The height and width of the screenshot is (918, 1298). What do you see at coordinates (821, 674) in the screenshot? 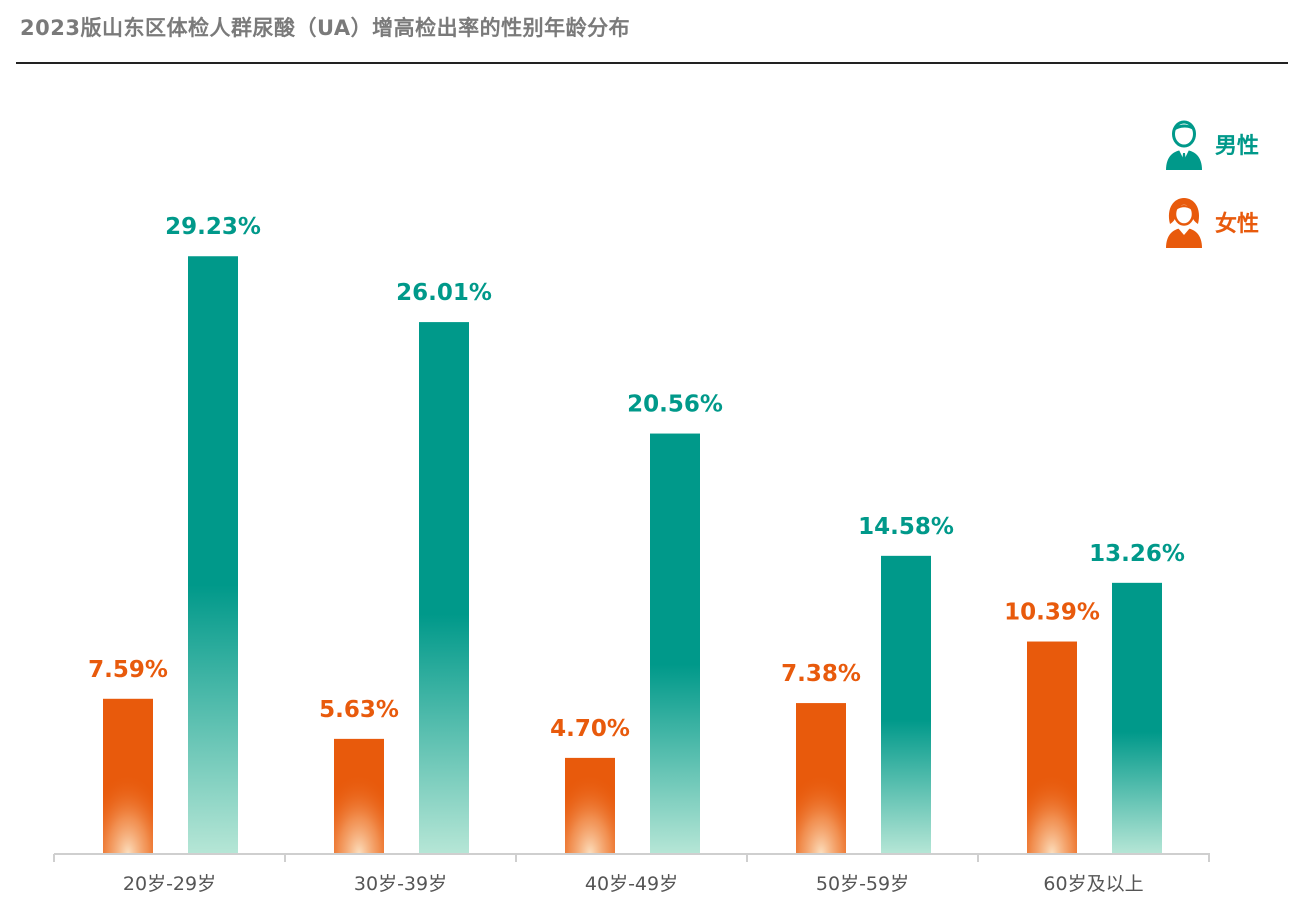
I see `value-label-female-4: 7.38%` at bounding box center [821, 674].